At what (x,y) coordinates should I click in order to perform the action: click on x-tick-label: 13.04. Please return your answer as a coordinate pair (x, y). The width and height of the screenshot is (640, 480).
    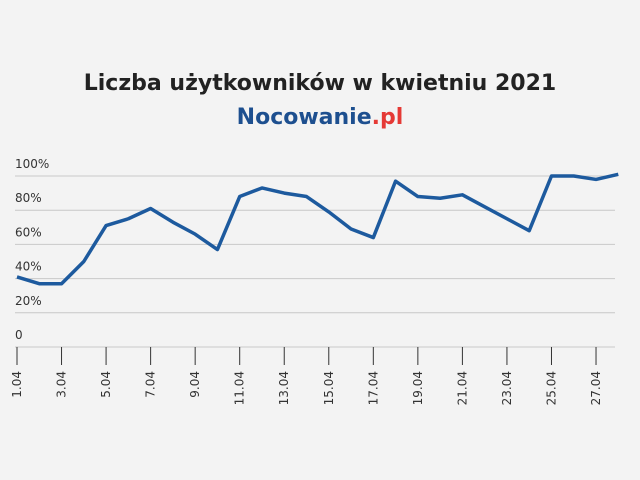
    Looking at the image, I should click on (284, 388).